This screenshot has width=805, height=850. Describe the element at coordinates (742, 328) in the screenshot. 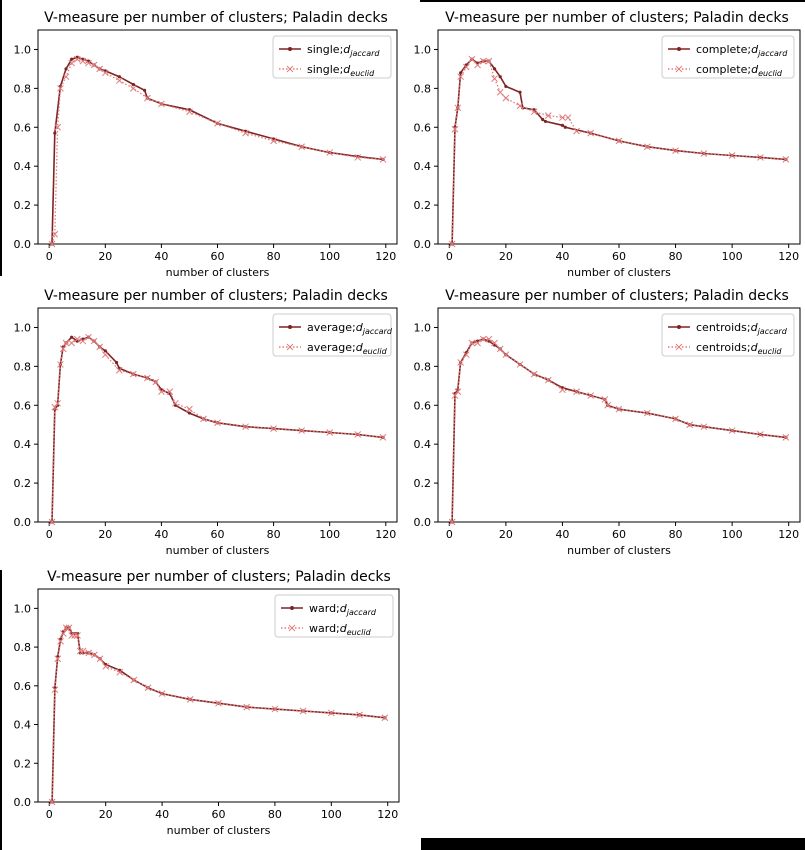

I see `legend-label: centroids;djaccard` at that location.